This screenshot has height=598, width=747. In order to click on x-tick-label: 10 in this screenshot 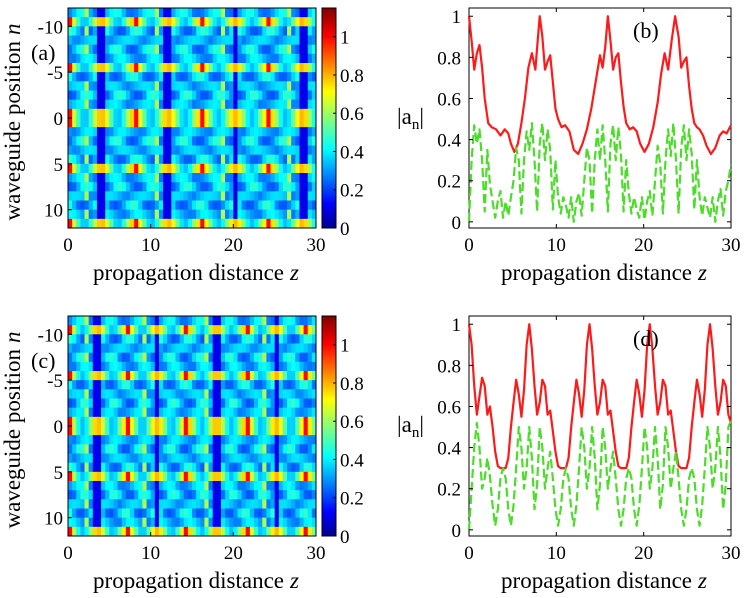, I will do `click(556, 553)`.